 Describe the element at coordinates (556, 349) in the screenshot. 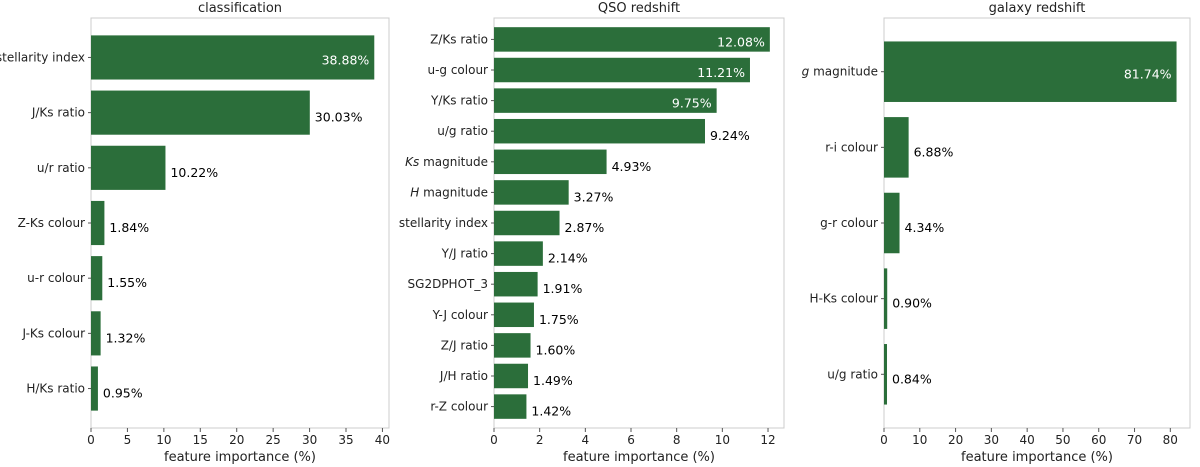

I see `data-label: 1.60%` at that location.